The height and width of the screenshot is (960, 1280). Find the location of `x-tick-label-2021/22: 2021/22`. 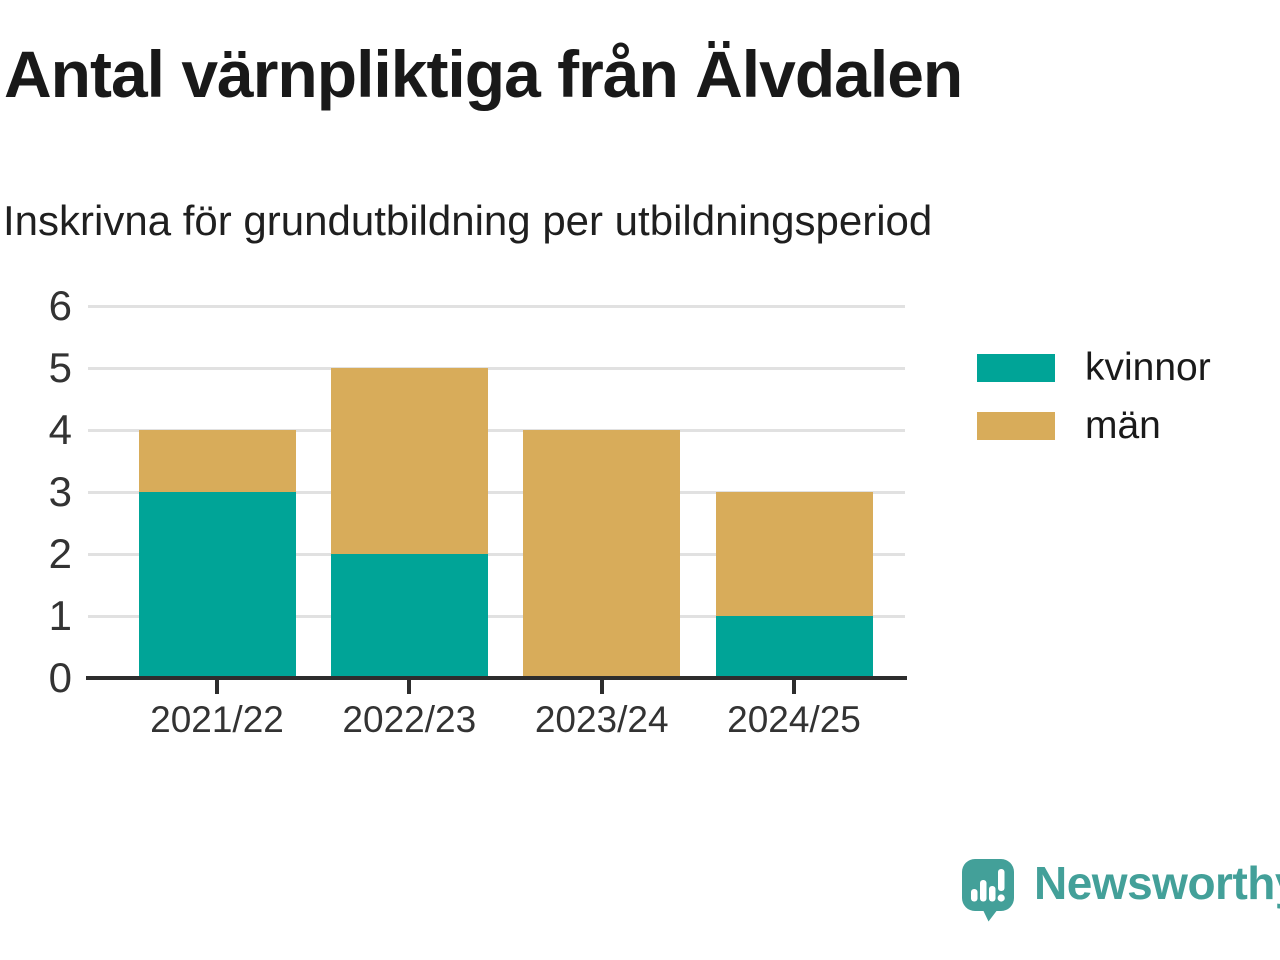

x-tick-label-2021/22: 2021/22 is located at coordinates (217, 719).